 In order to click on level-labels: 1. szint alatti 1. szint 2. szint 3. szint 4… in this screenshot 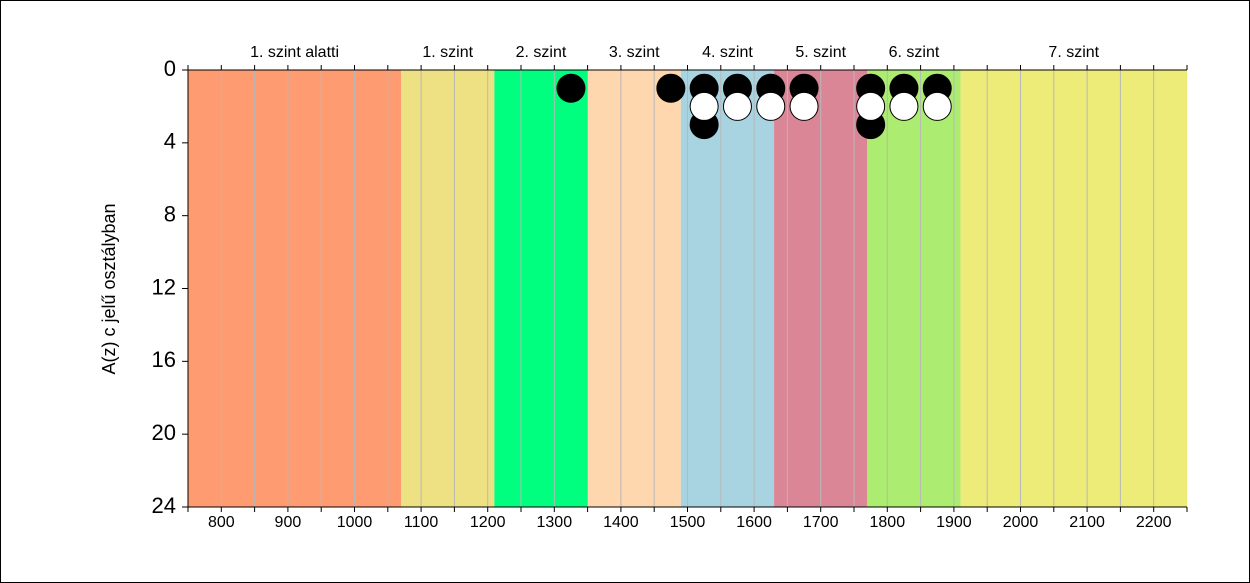, I will do `click(675, 52)`.